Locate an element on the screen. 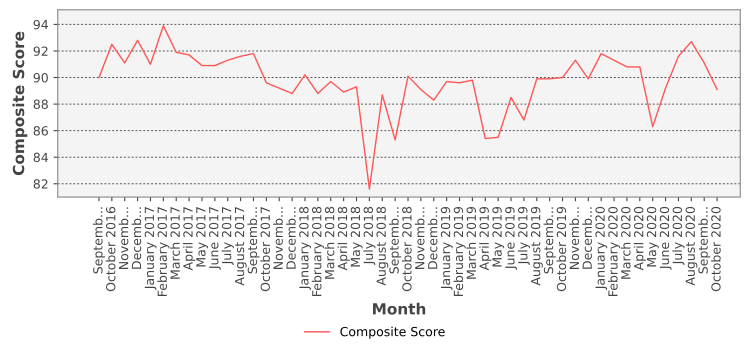  x-tick-label: January 2020 is located at coordinates (601, 248).